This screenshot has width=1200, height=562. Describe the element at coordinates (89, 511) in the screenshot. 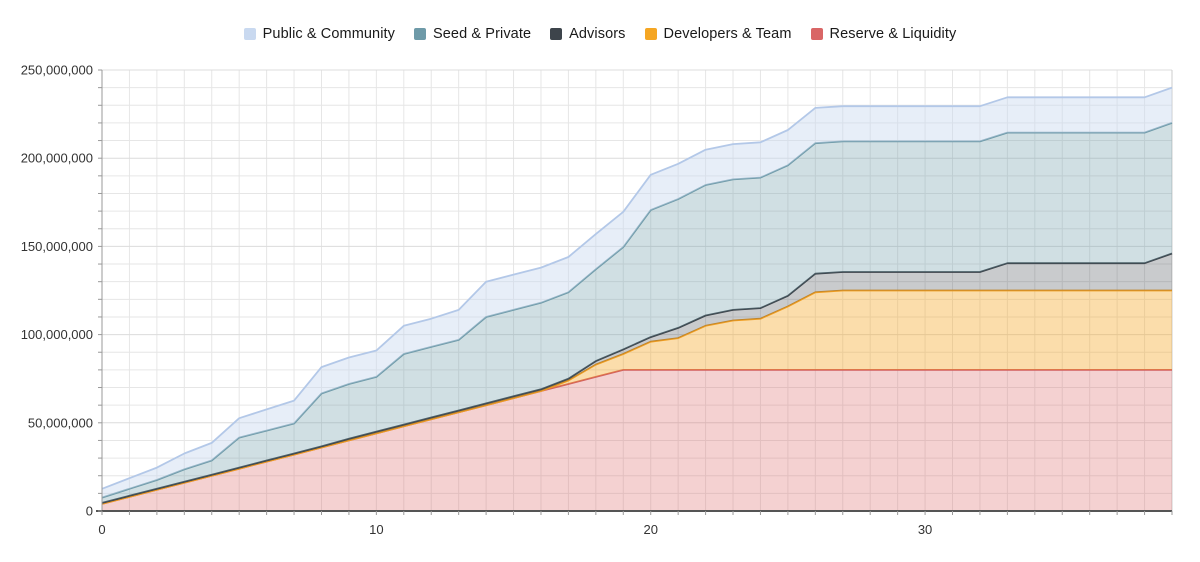

I see `y-axis-tick-label: 0` at that location.